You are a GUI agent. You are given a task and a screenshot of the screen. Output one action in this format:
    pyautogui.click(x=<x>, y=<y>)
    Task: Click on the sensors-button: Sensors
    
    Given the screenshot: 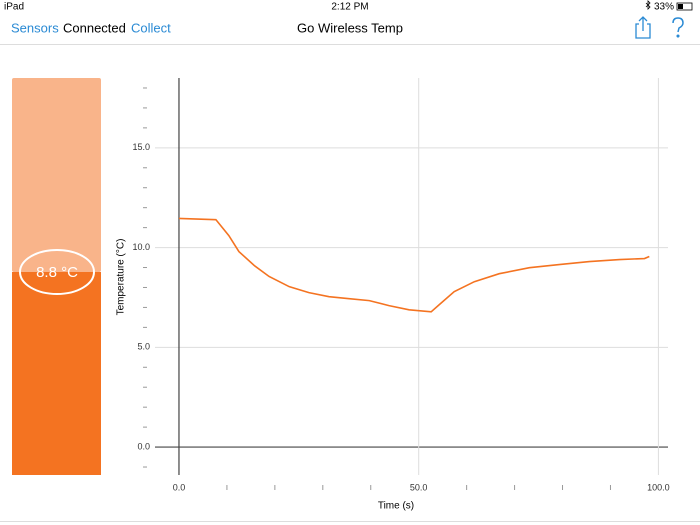 What is the action you would take?
    pyautogui.click(x=35, y=27)
    